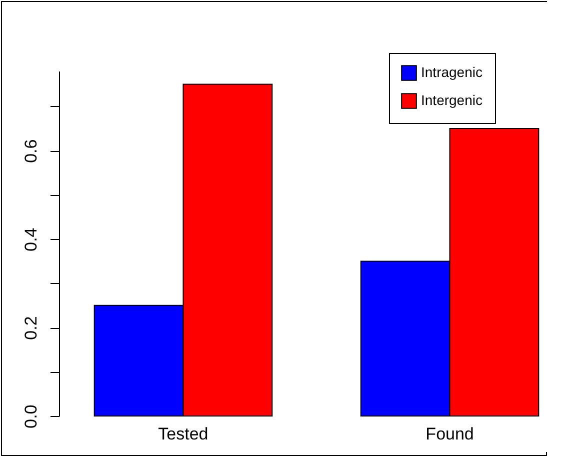 The width and height of the screenshot is (566, 458). I want to click on legend-label: Intragenic, so click(451, 72).